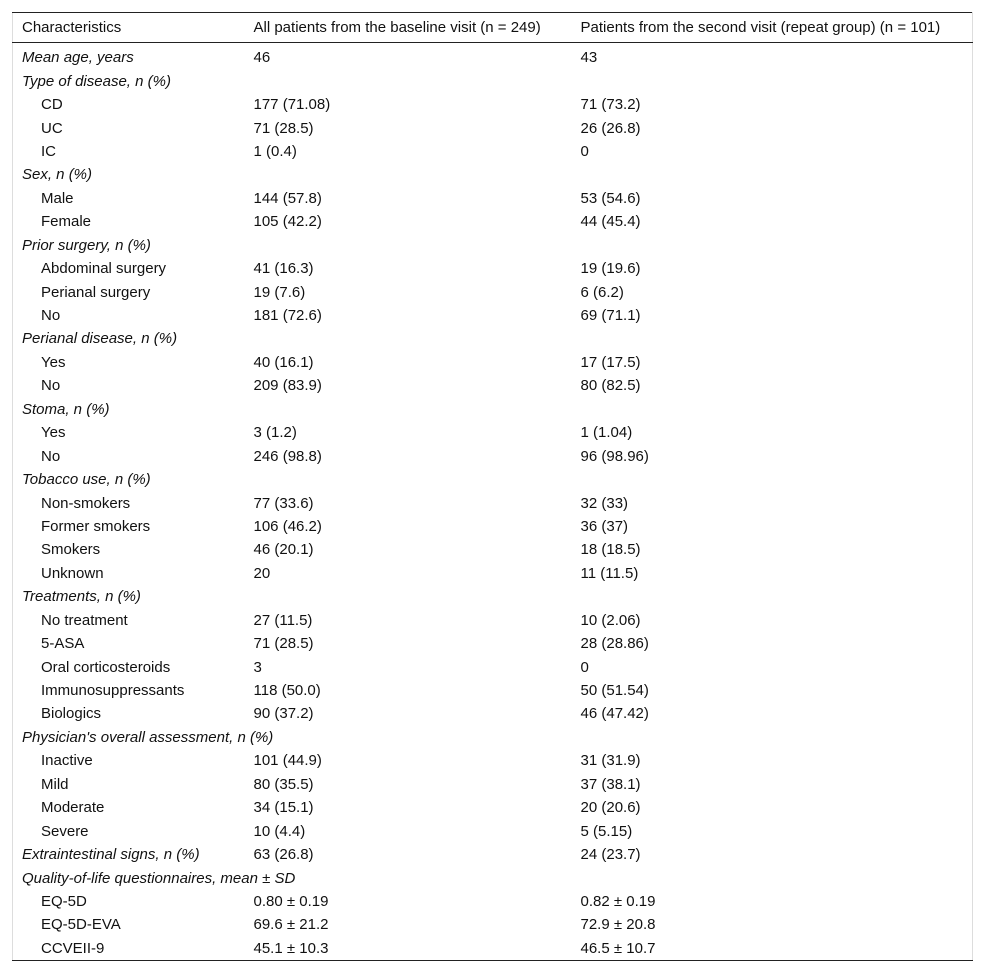  What do you see at coordinates (283, 714) in the screenshot?
I see `value-cell: 90 (37.2)` at bounding box center [283, 714].